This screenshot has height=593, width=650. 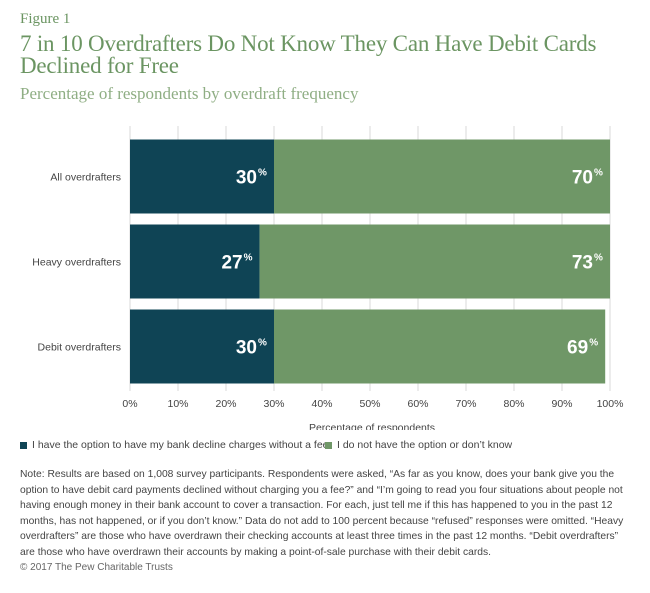 What do you see at coordinates (513, 404) in the screenshot?
I see `x-tick-label: 80%` at bounding box center [513, 404].